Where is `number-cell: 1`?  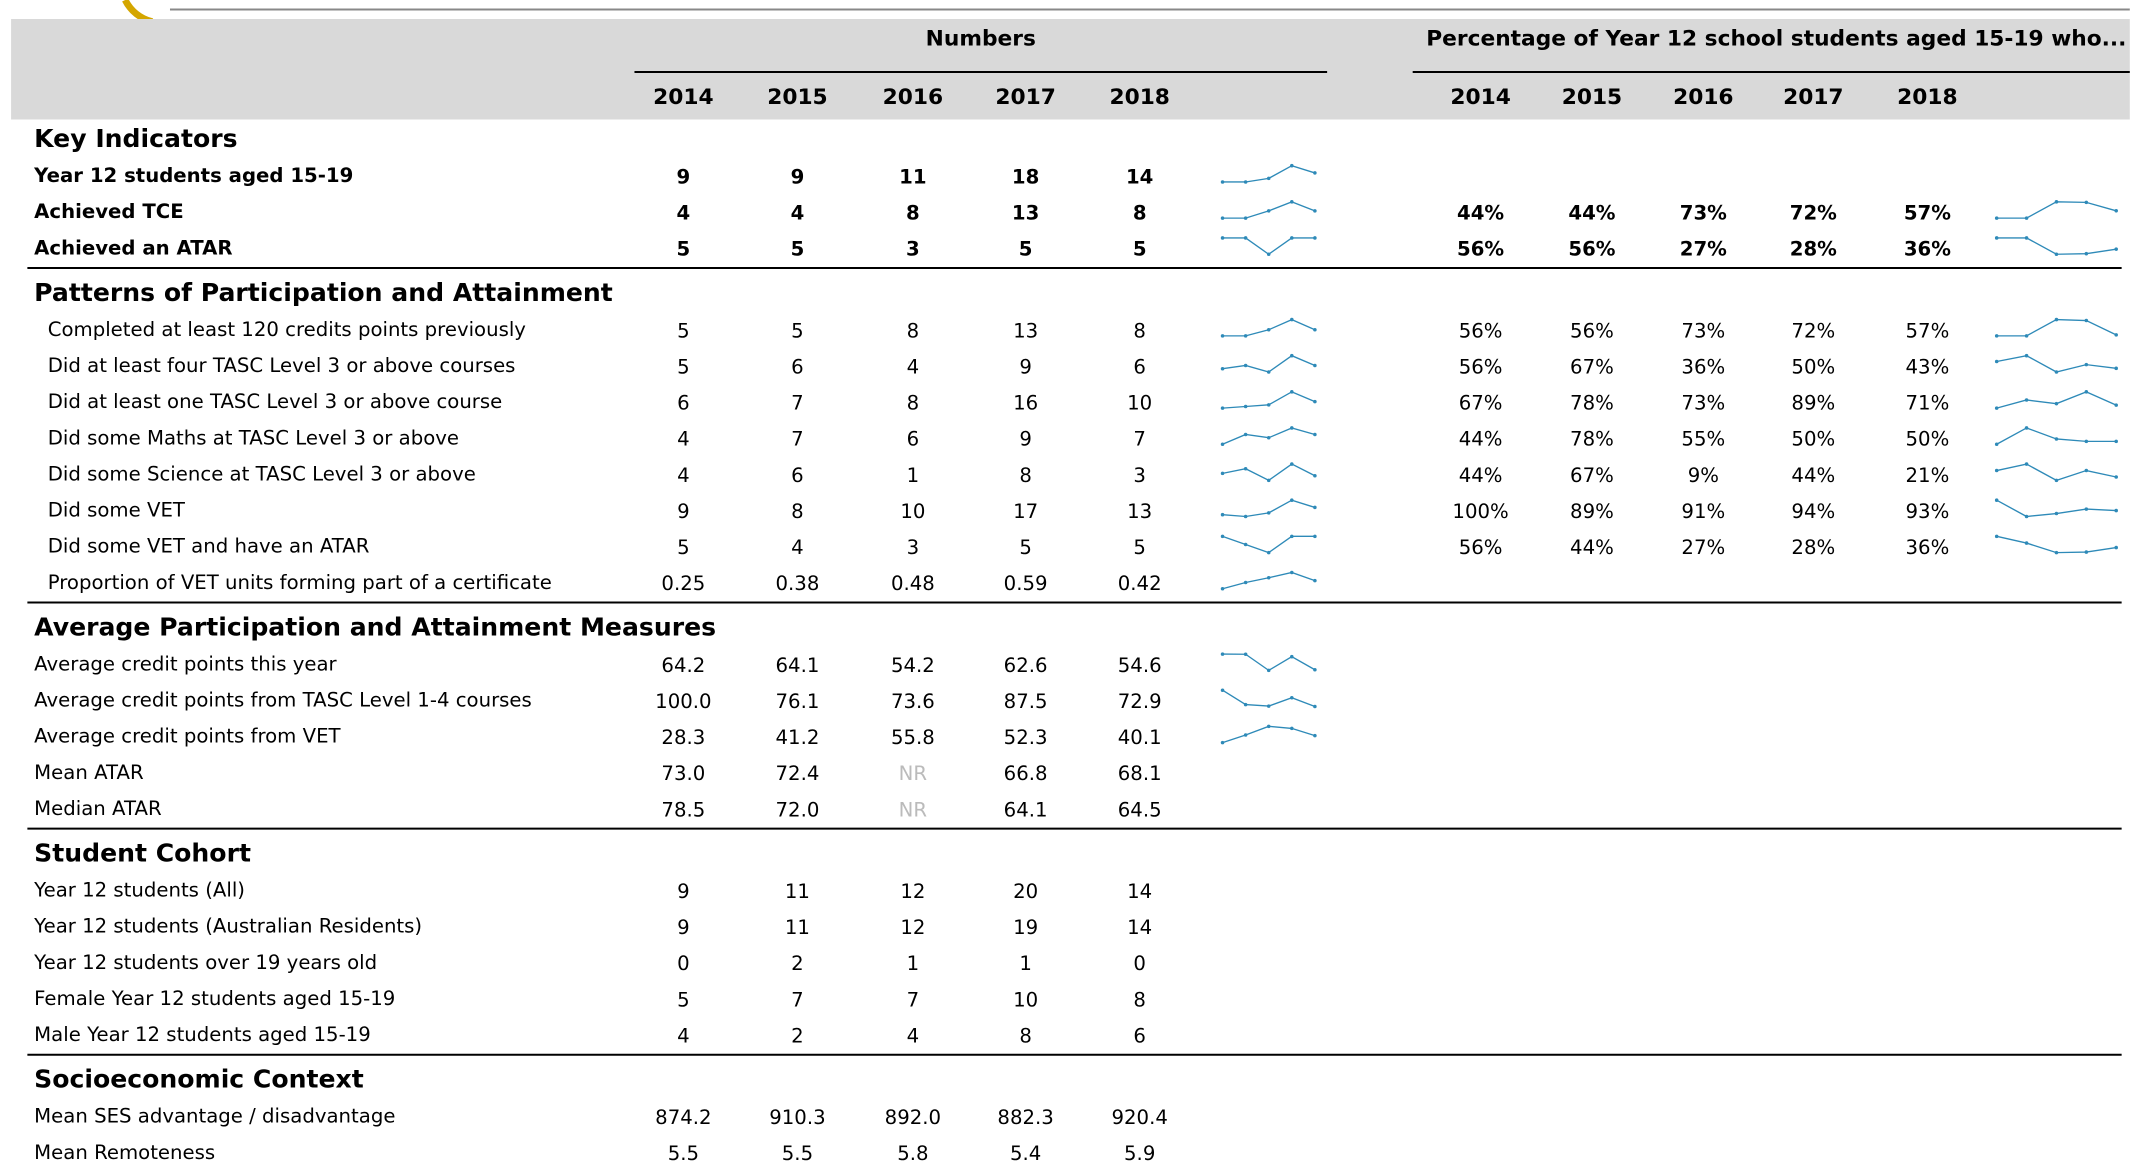
number-cell: 1 is located at coordinates (913, 963).